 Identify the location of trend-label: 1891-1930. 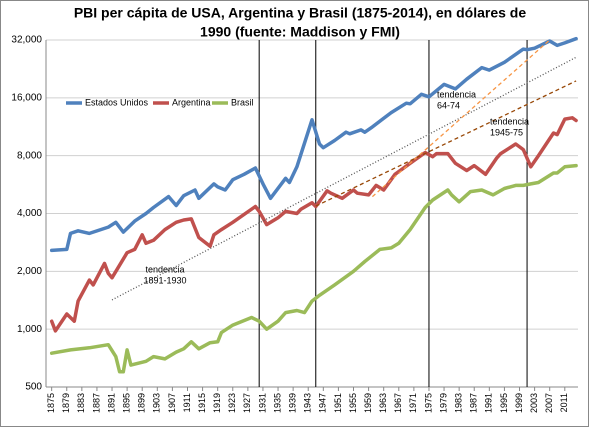
(164, 280).